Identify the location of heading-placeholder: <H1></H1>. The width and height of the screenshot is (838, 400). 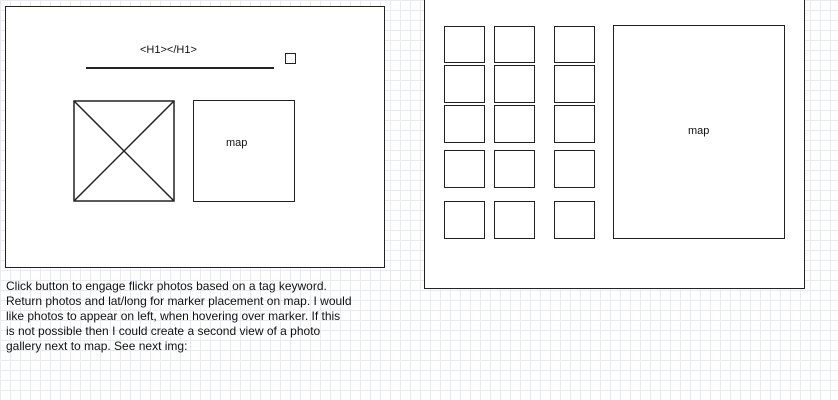
(168, 50).